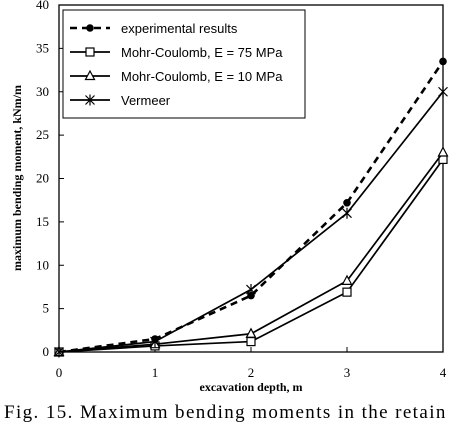 The width and height of the screenshot is (474, 424). I want to click on y-axis-title: maximum bending moment, kNm/m, so click(17, 178).